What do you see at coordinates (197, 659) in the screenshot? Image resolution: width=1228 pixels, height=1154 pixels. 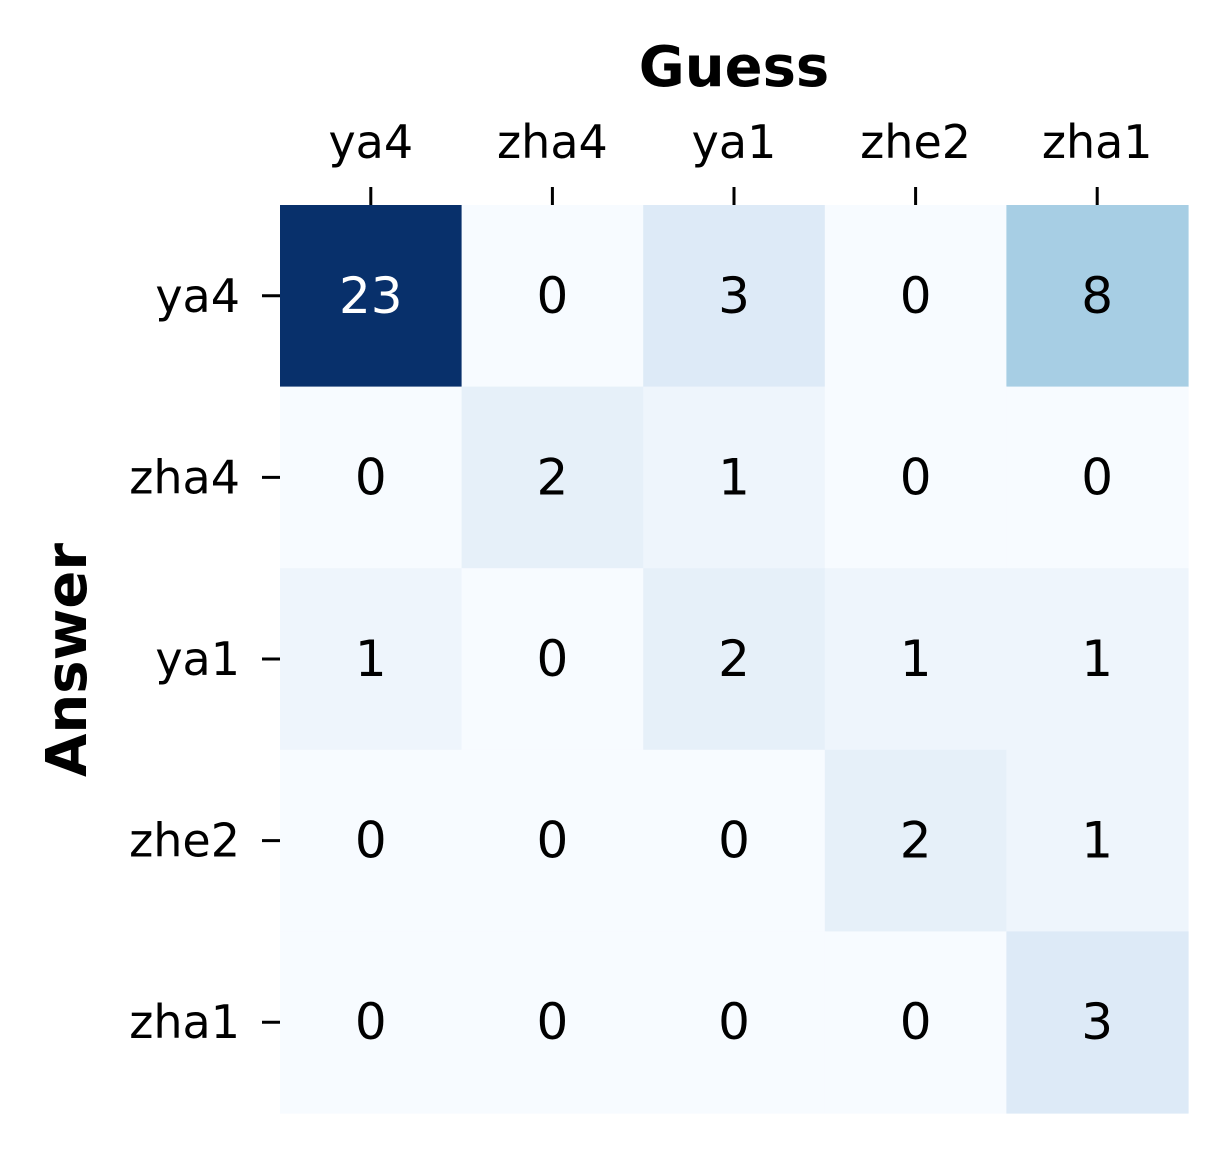 I see `y-tick-label: ya1` at bounding box center [197, 659].